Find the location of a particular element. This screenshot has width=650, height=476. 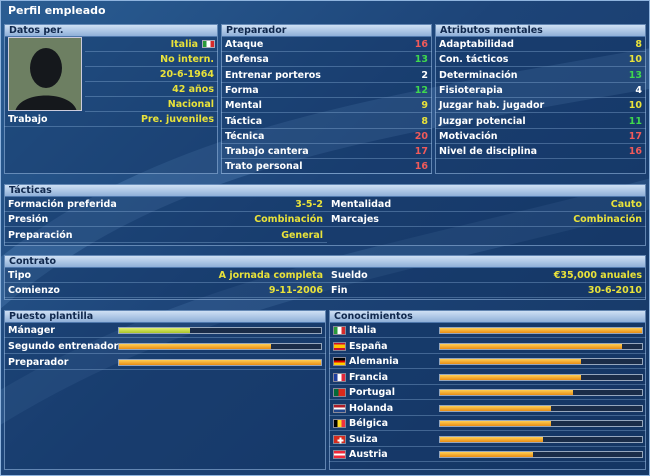

conocimiento-label: España is located at coordinates (368, 346).